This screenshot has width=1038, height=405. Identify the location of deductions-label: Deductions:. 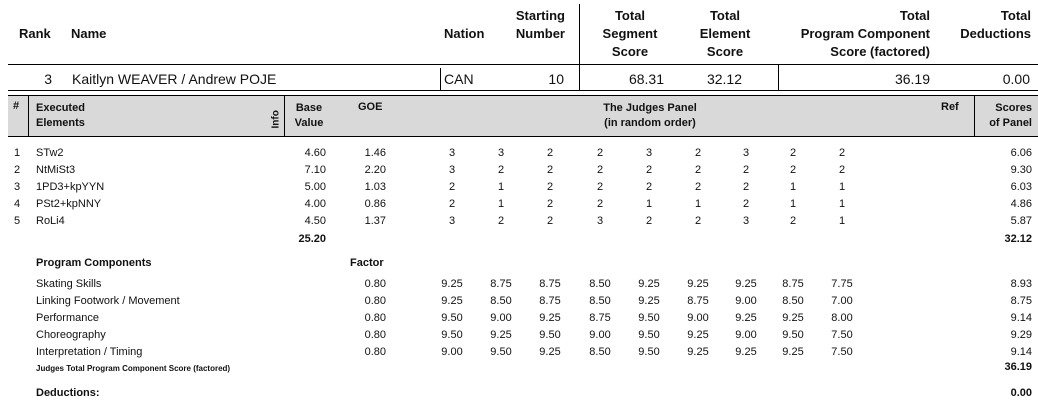
(68, 393).